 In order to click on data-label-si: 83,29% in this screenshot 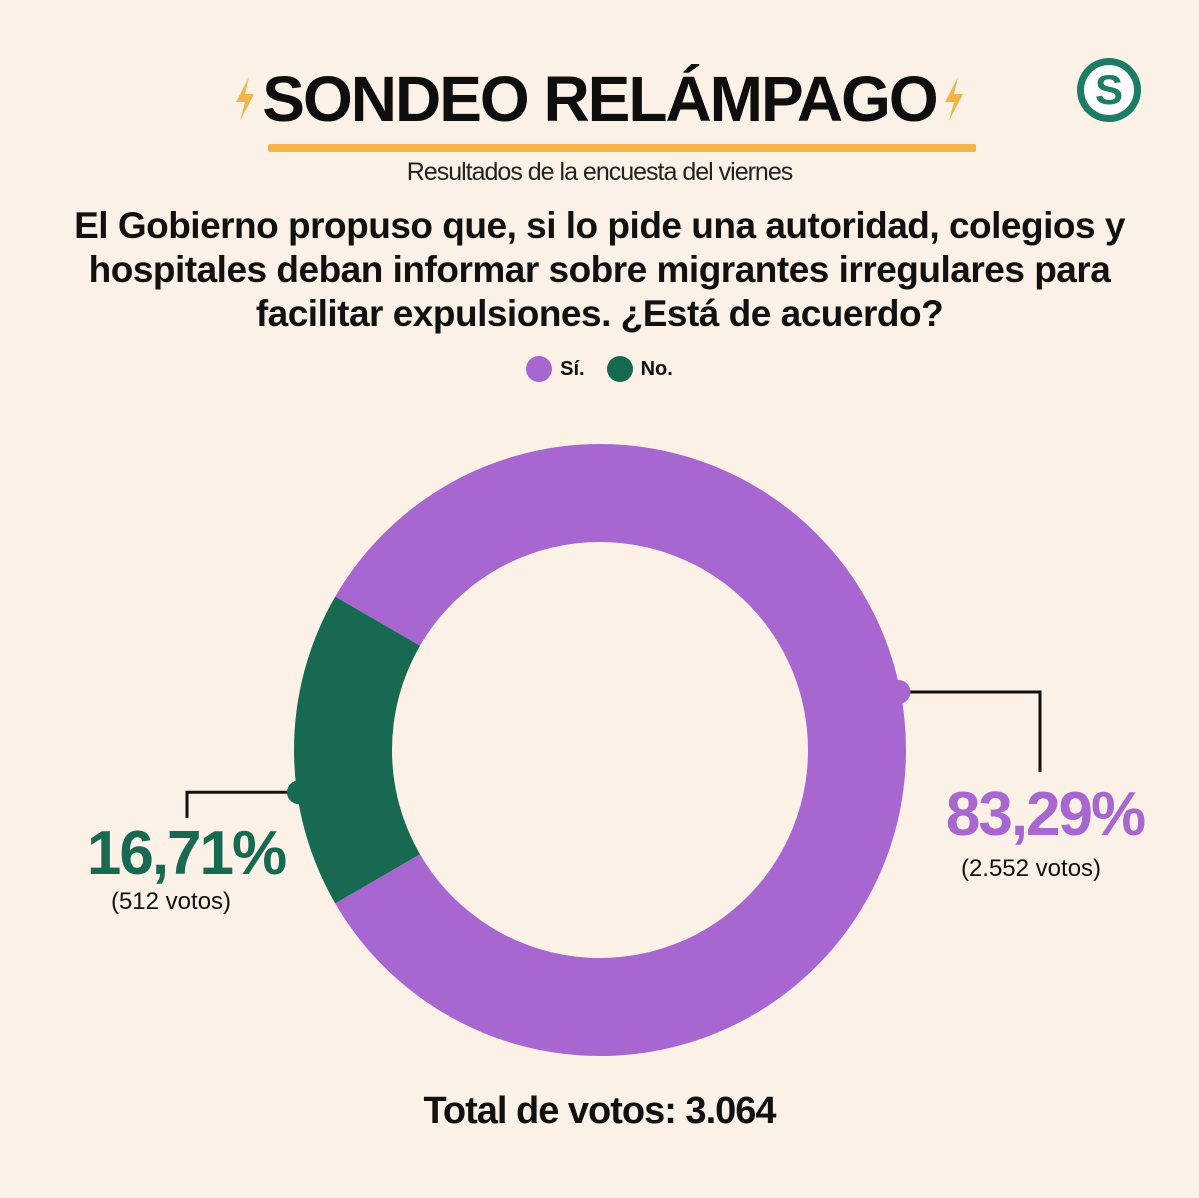, I will do `click(1045, 814)`.